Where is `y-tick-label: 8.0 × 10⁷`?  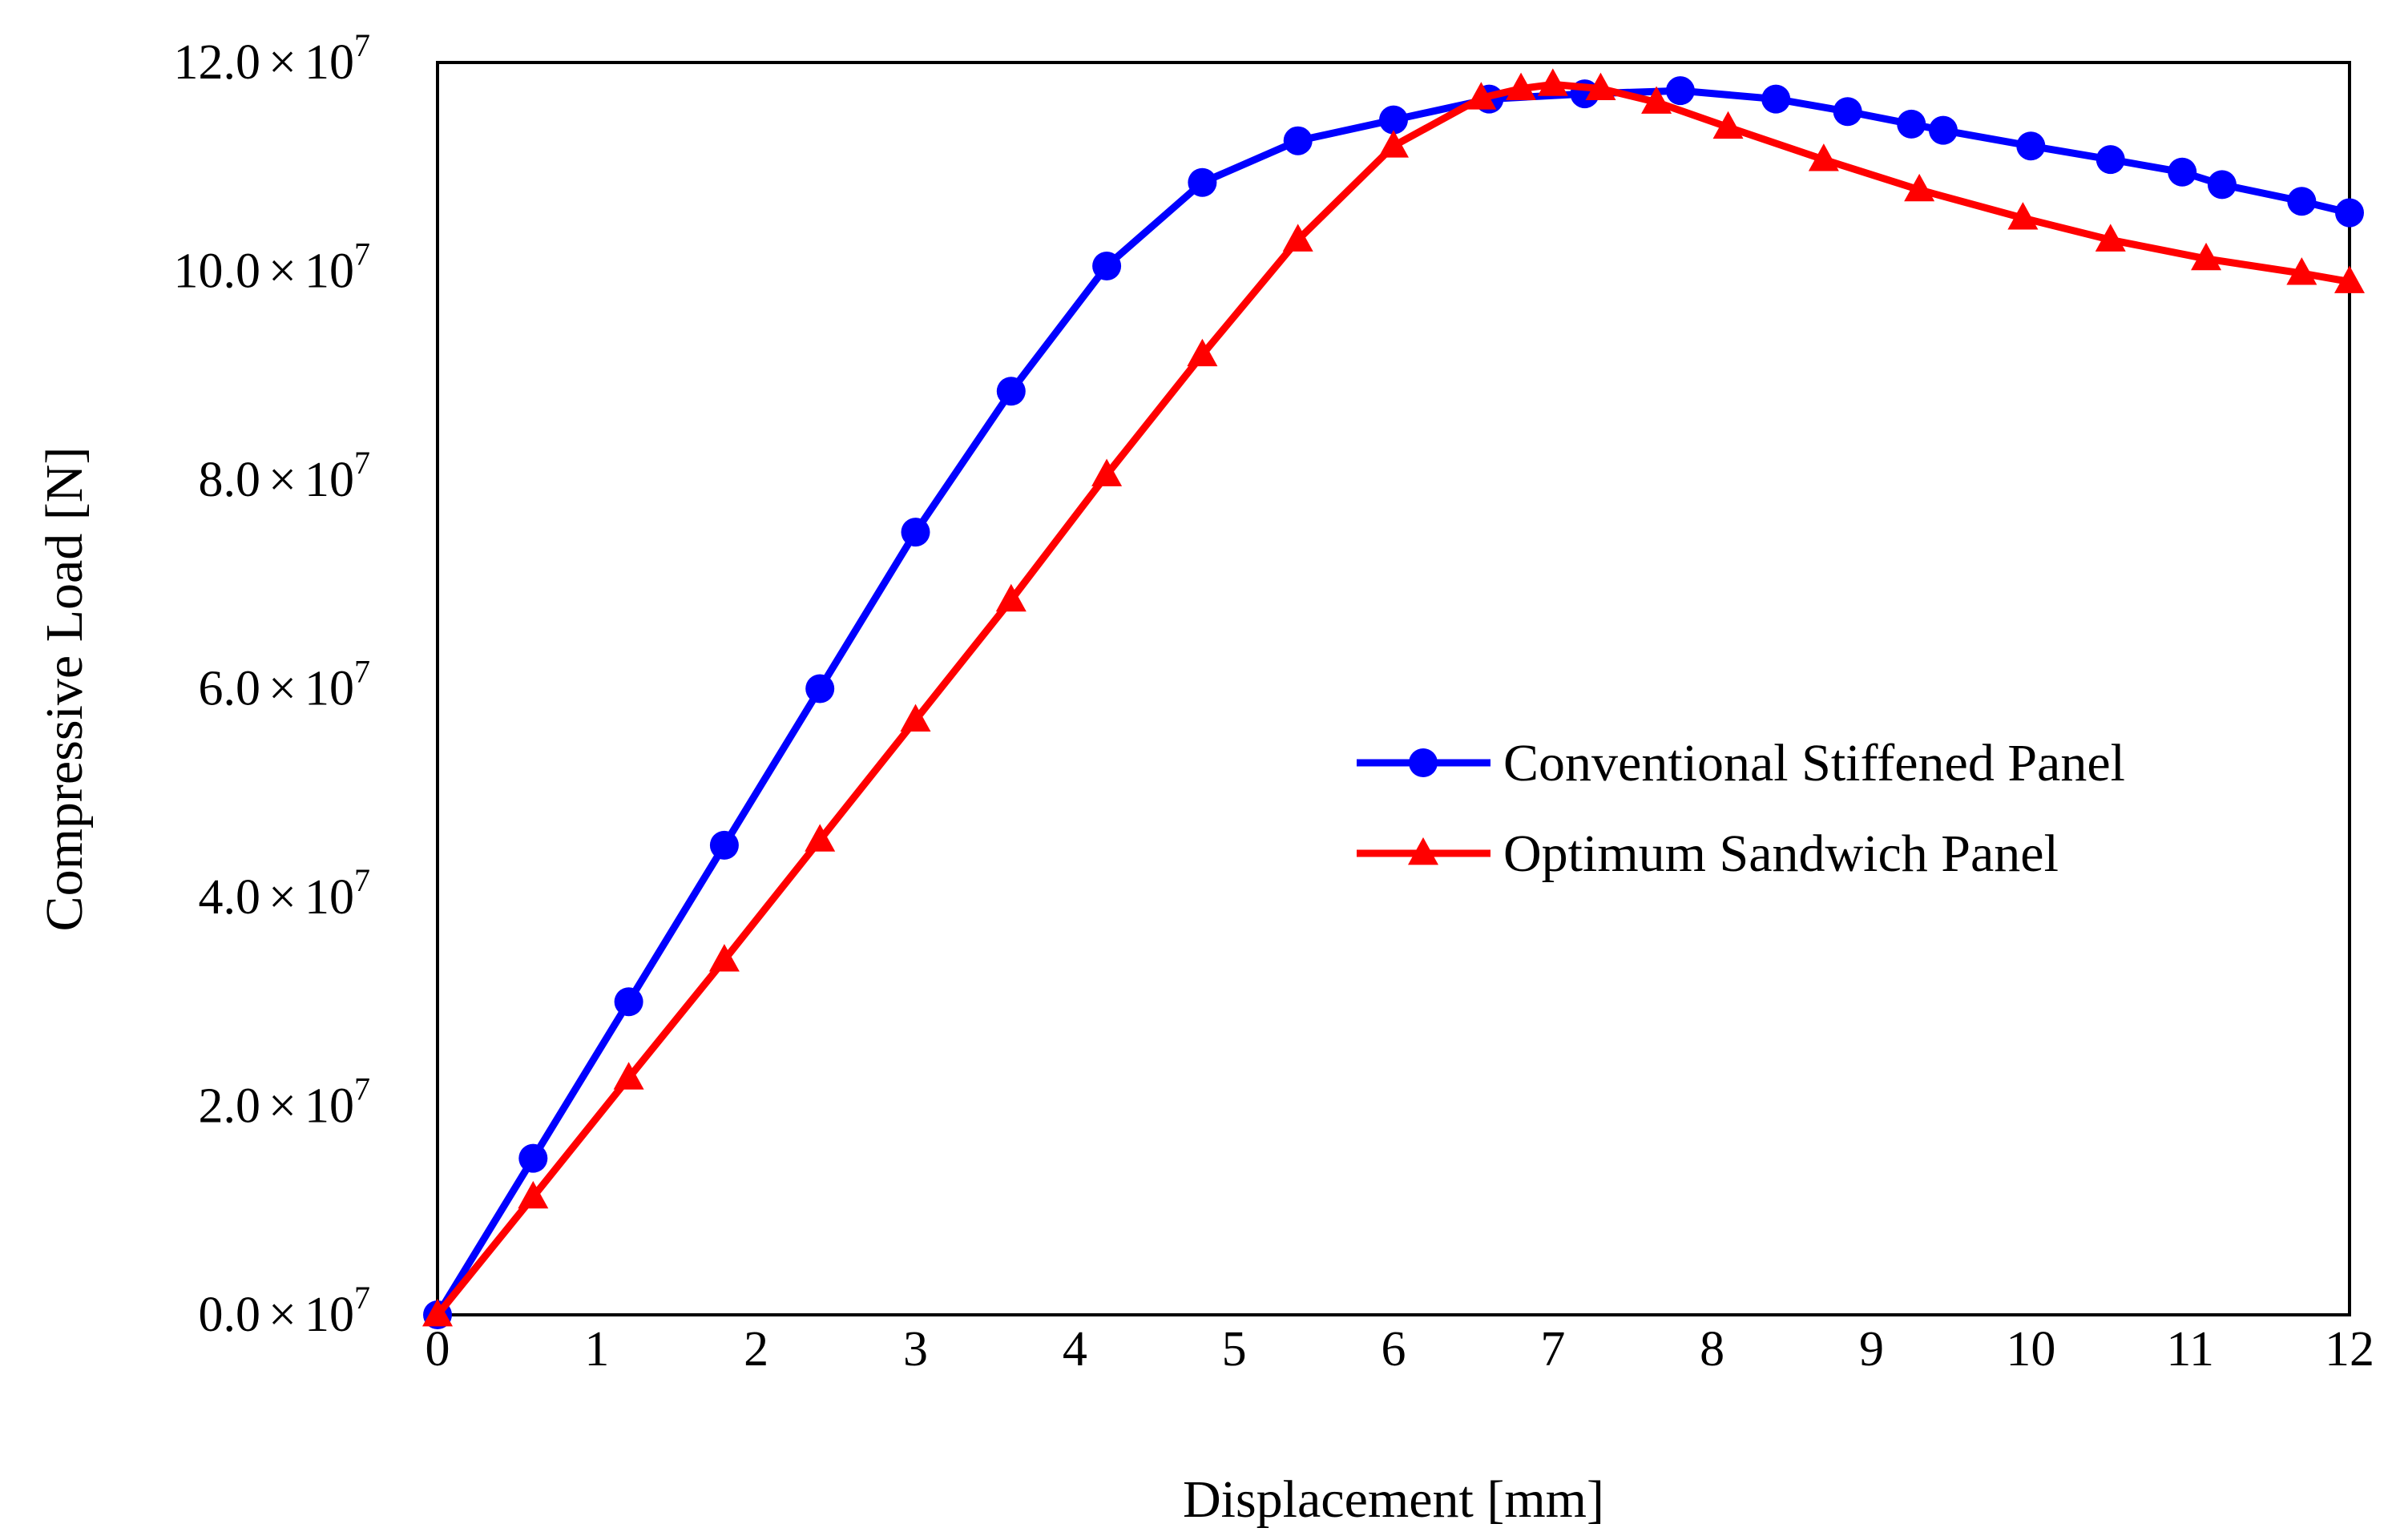
y-tick-label: 8.0 × 10⁷ is located at coordinates (284, 476).